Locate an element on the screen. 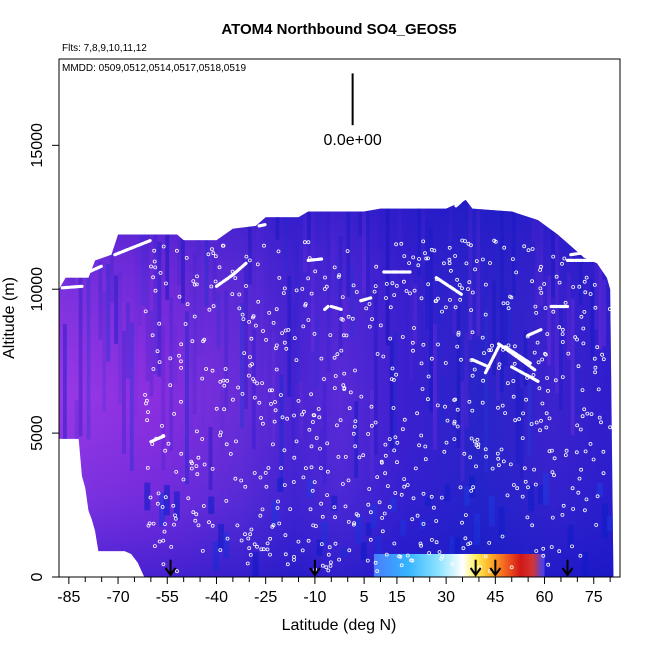  x-tick-label: 30 is located at coordinates (446, 597).